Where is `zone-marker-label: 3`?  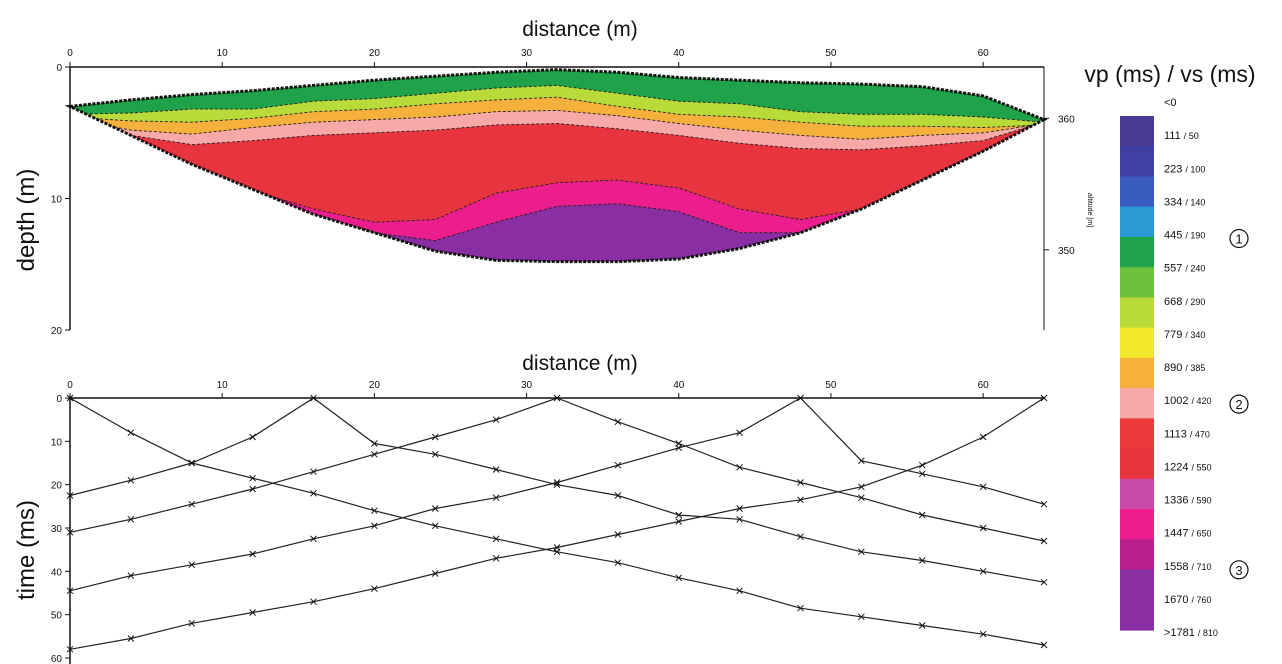
zone-marker-label: 3 is located at coordinates (1238, 570).